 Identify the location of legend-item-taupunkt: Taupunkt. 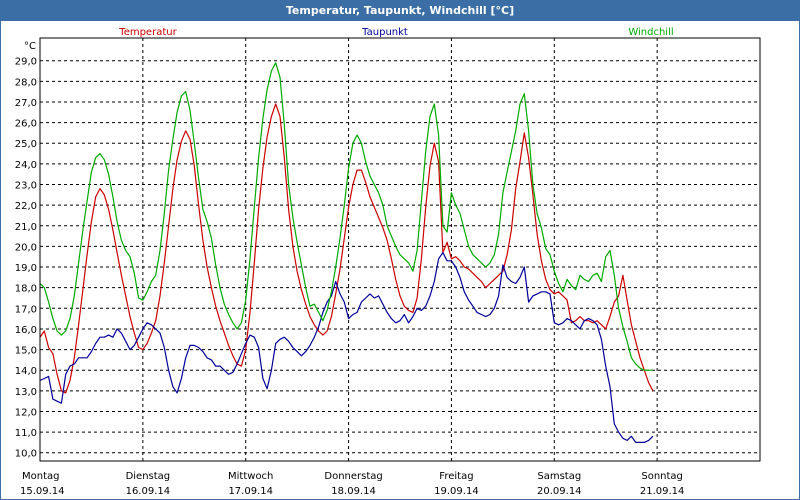
(384, 32).